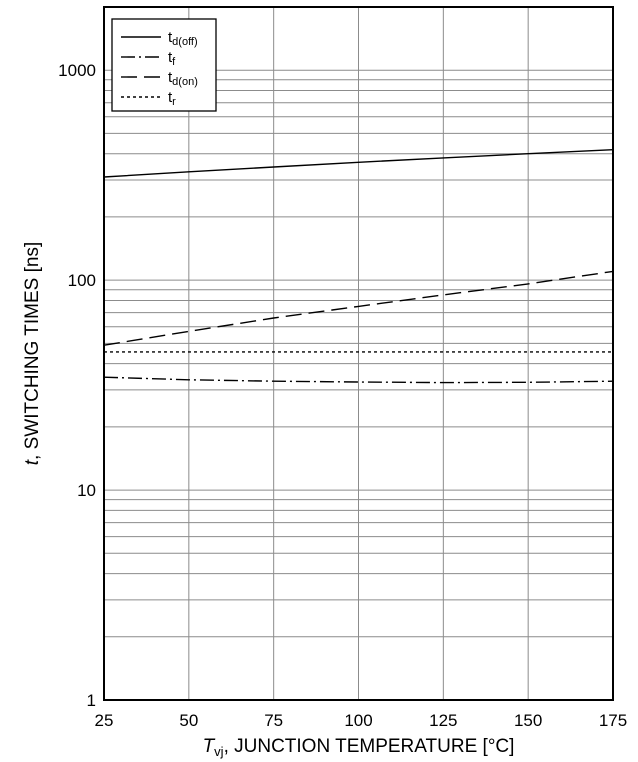 Image resolution: width=638 pixels, height=762 pixels. I want to click on x-tick-label: 125, so click(443, 720).